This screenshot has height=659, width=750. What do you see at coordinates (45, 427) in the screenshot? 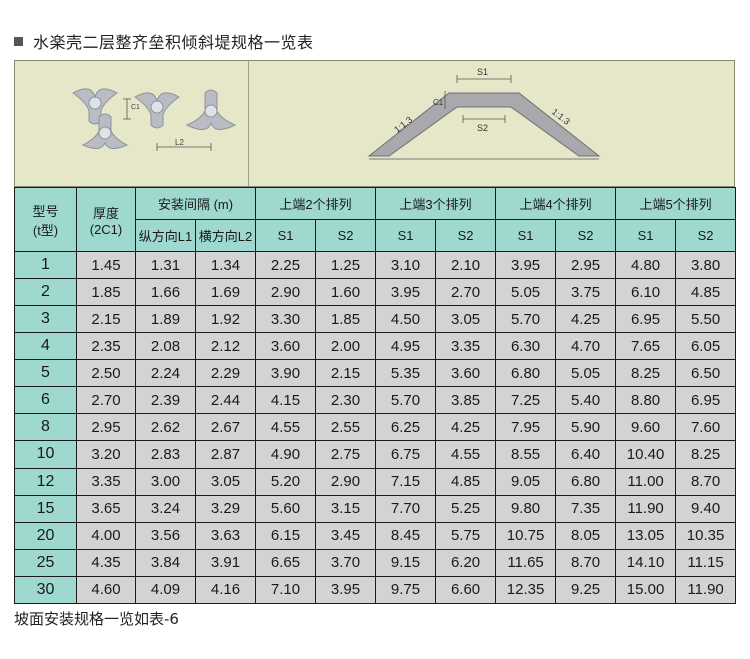
I see `table-cell-type: 8` at bounding box center [45, 427].